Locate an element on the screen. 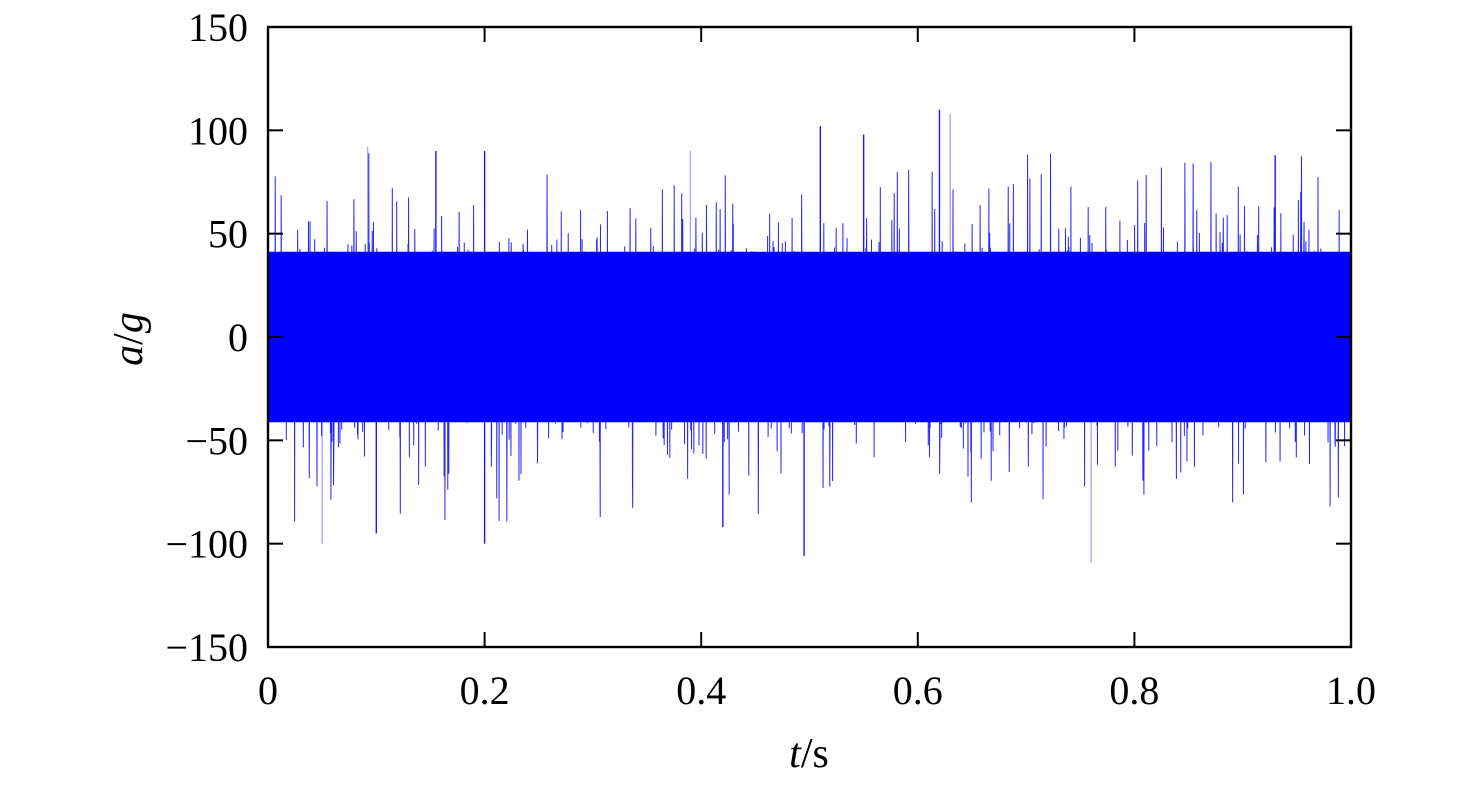  x-tick-label: 1.0 is located at coordinates (1351, 690).